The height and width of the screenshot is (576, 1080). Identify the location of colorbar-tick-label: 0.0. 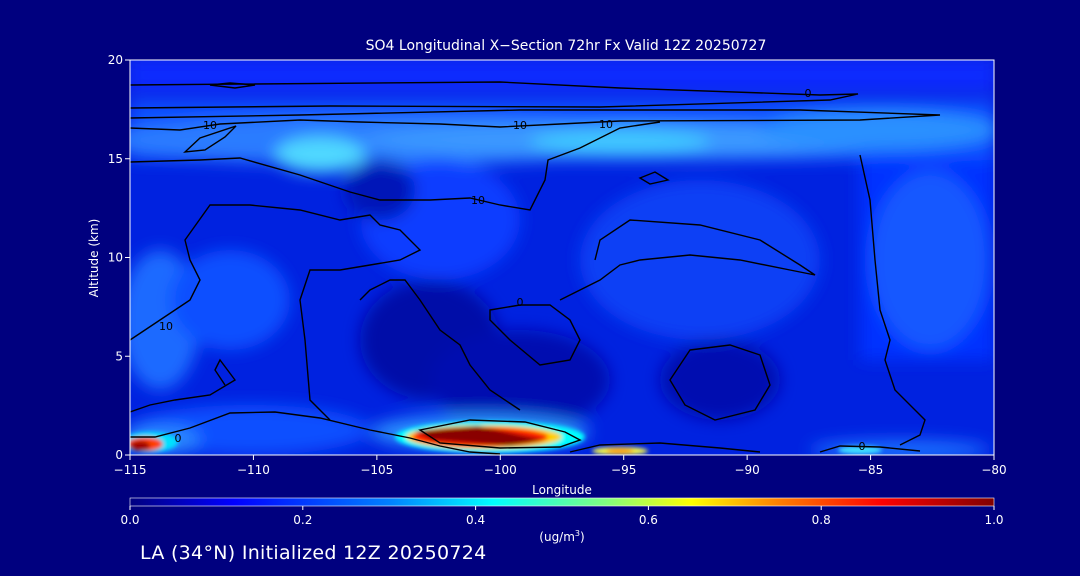
(129, 520).